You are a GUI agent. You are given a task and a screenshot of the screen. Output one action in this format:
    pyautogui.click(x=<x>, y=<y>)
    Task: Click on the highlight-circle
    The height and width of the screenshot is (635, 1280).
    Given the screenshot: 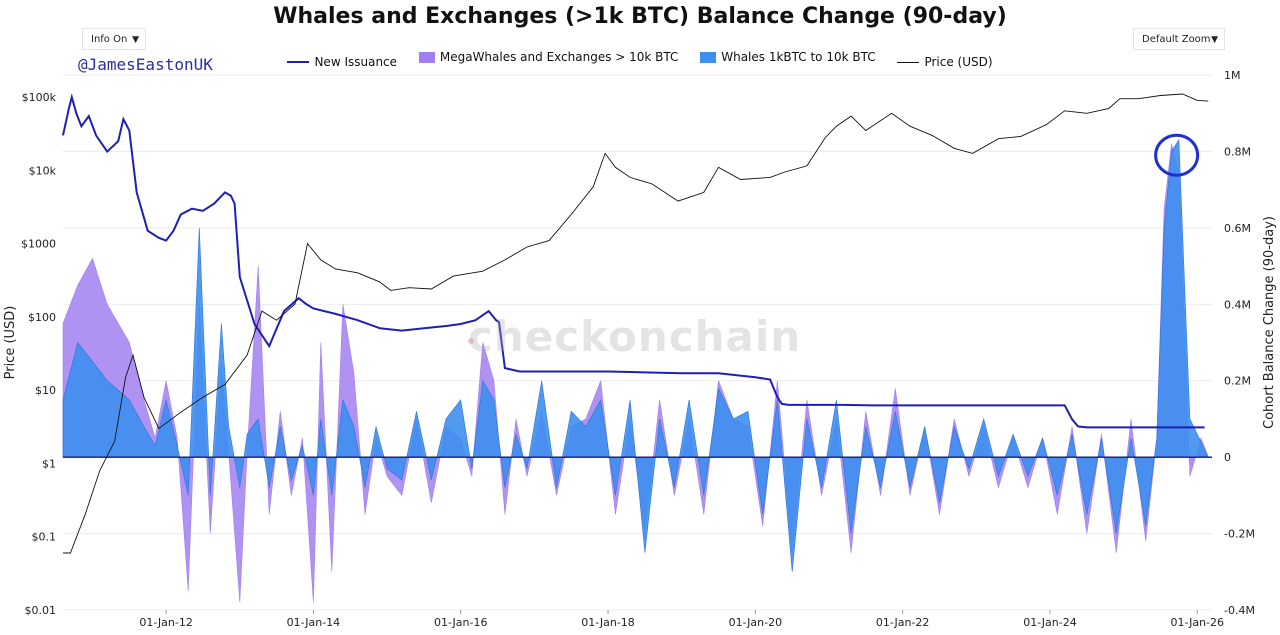 What is the action you would take?
    pyautogui.click(x=1177, y=155)
    